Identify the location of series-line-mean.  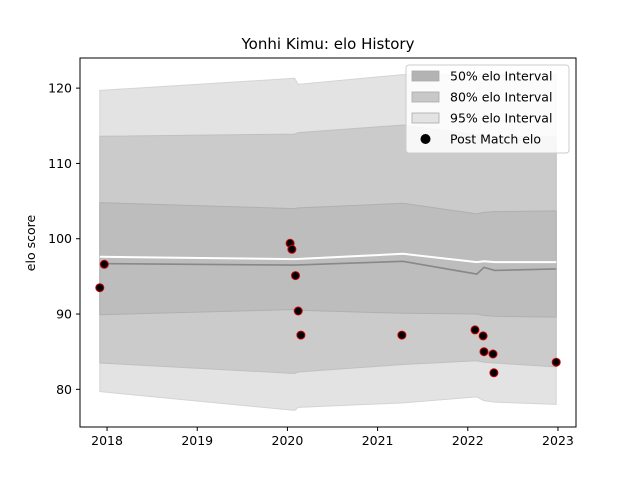
(328, 267).